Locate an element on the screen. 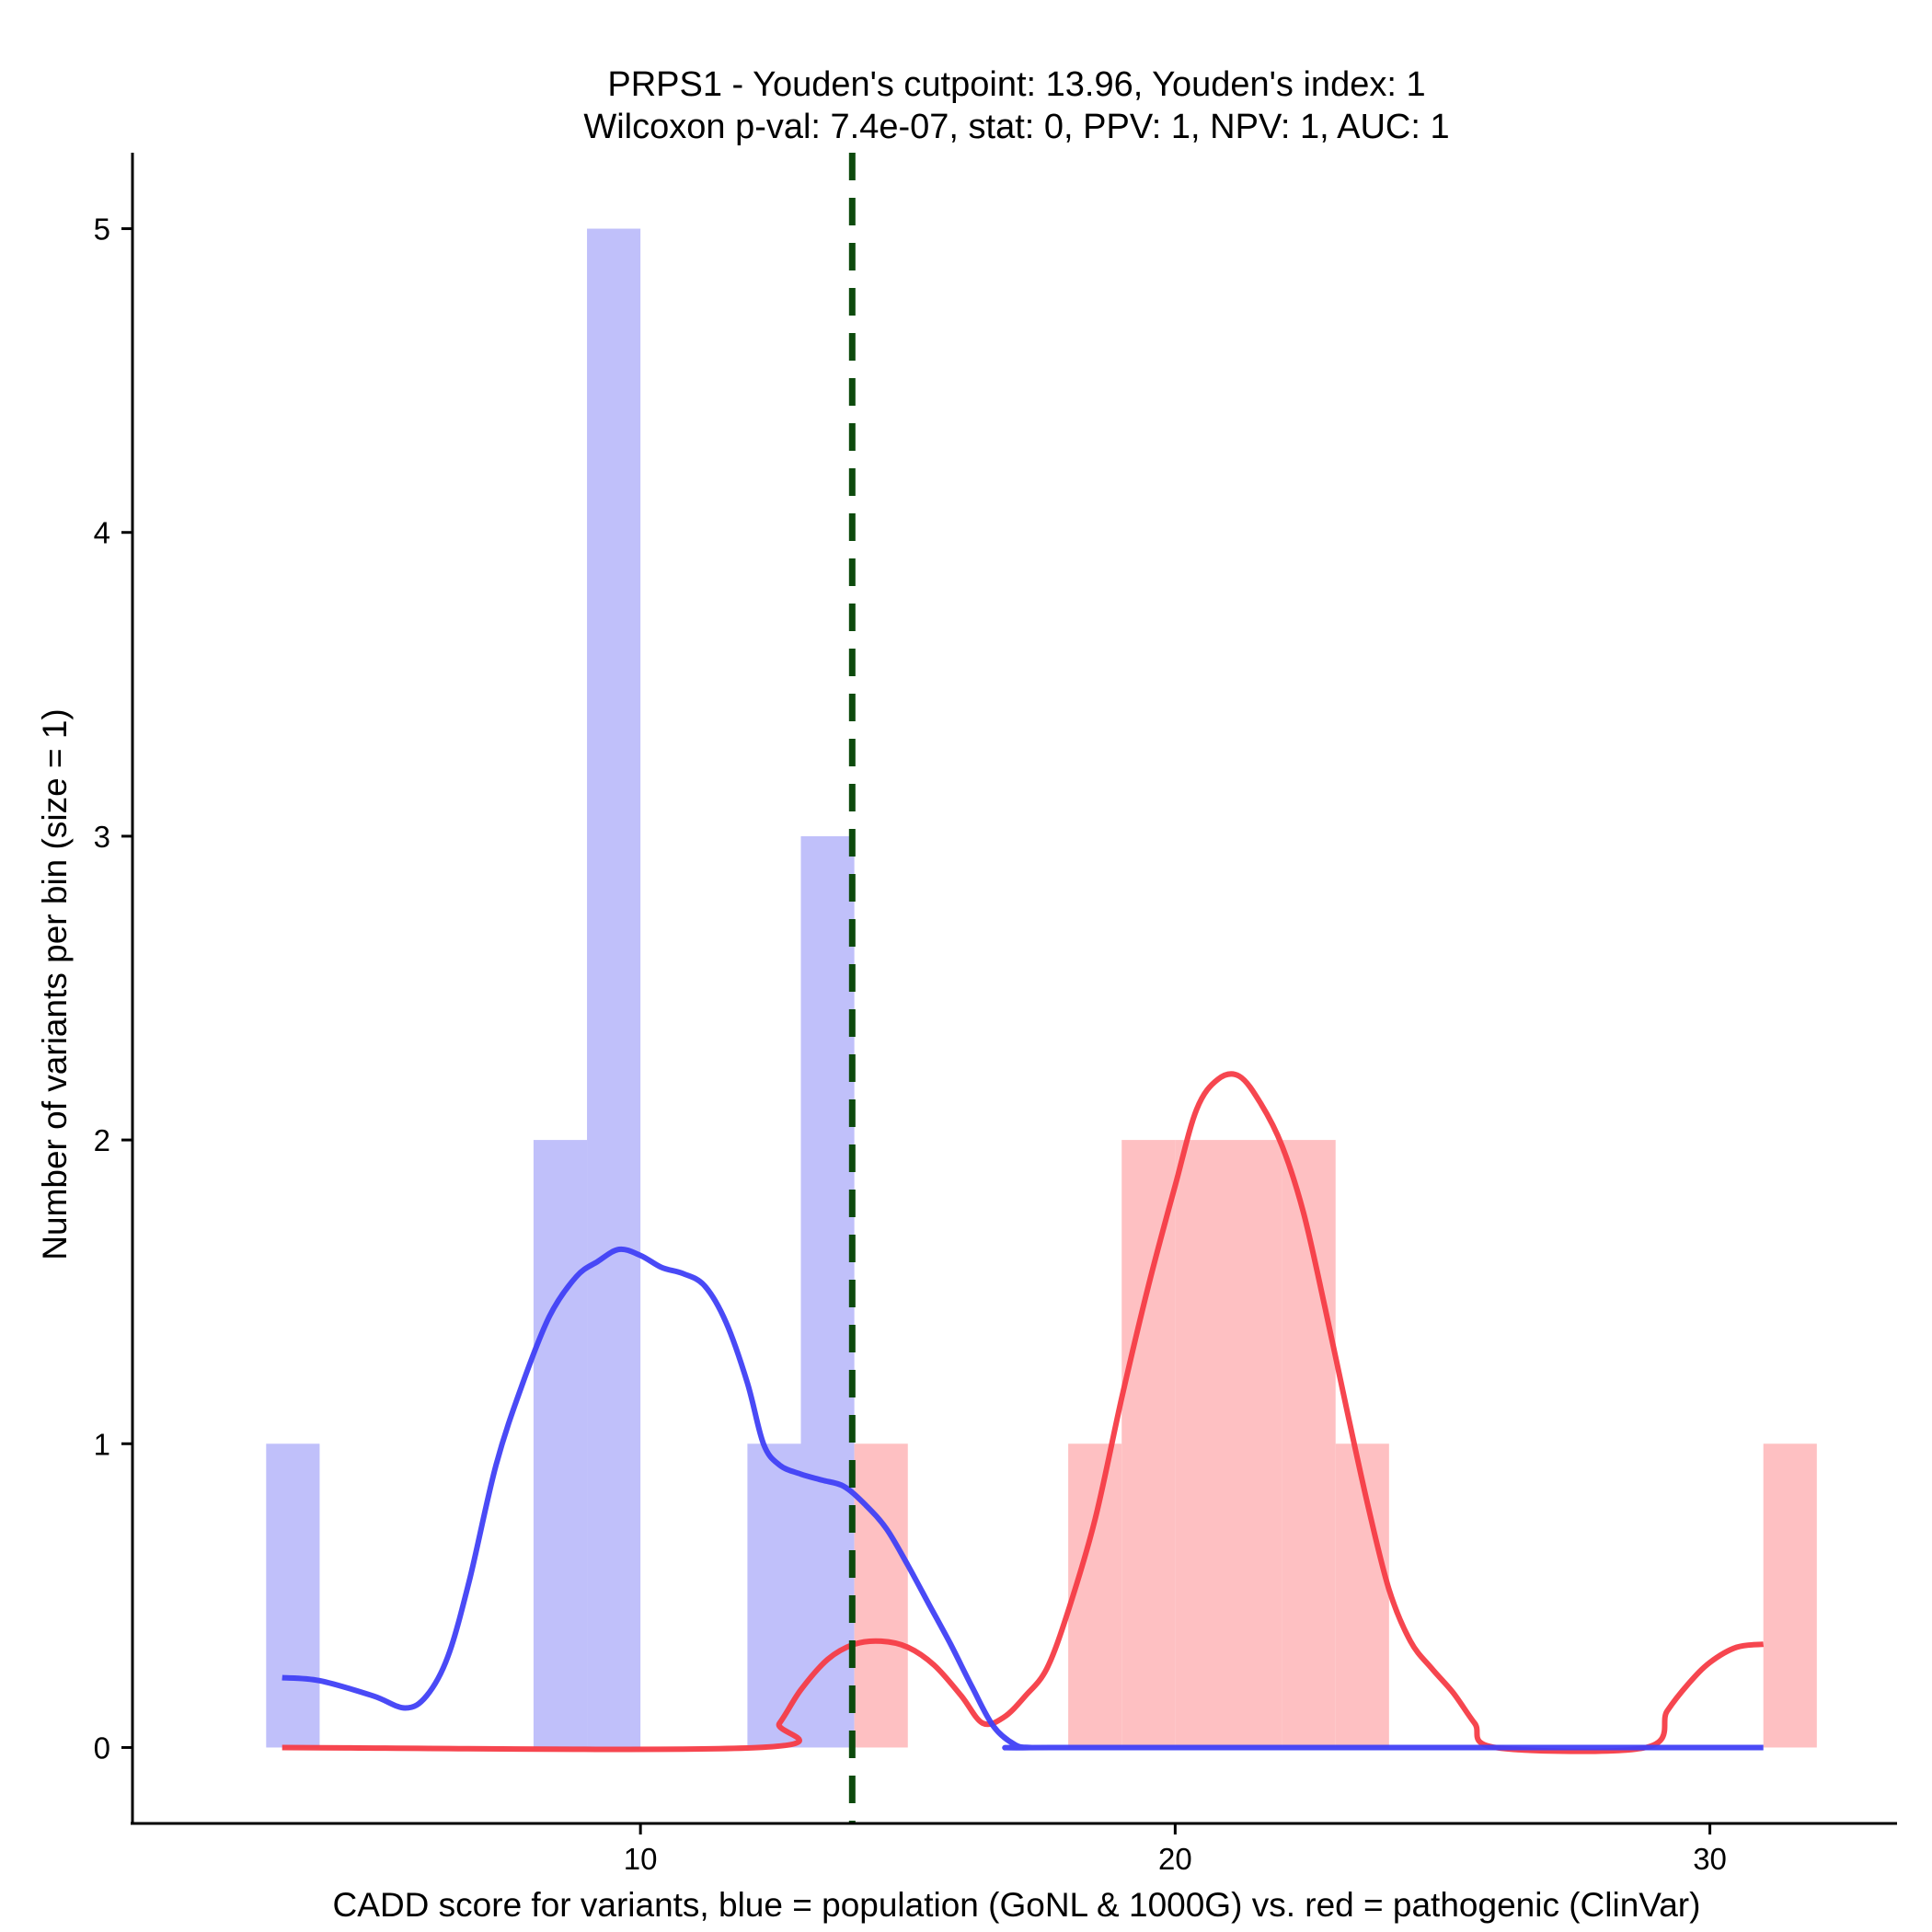 Image resolution: width=1932 pixels, height=1932 pixels. y-tick-label-2: 2 is located at coordinates (102, 1140).